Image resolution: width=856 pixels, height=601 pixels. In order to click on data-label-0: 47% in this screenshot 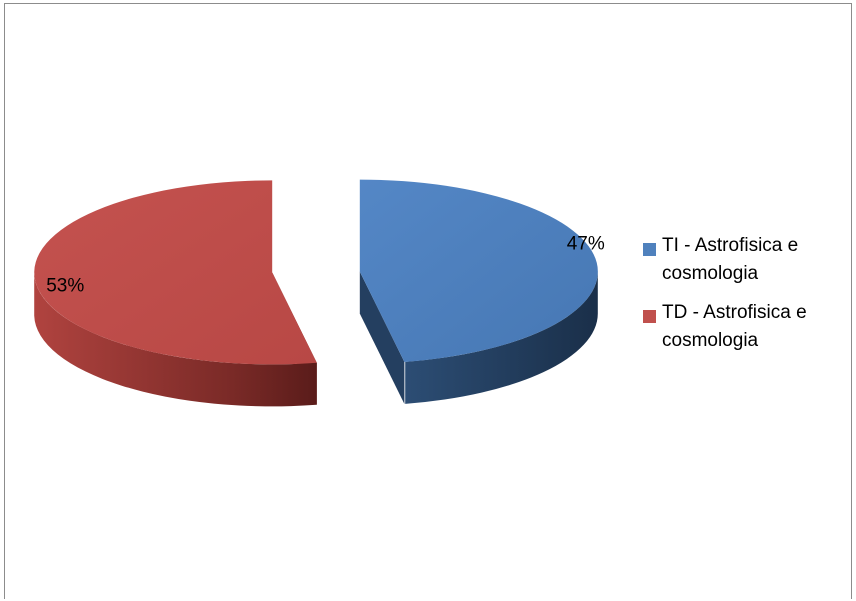, I will do `click(586, 244)`.